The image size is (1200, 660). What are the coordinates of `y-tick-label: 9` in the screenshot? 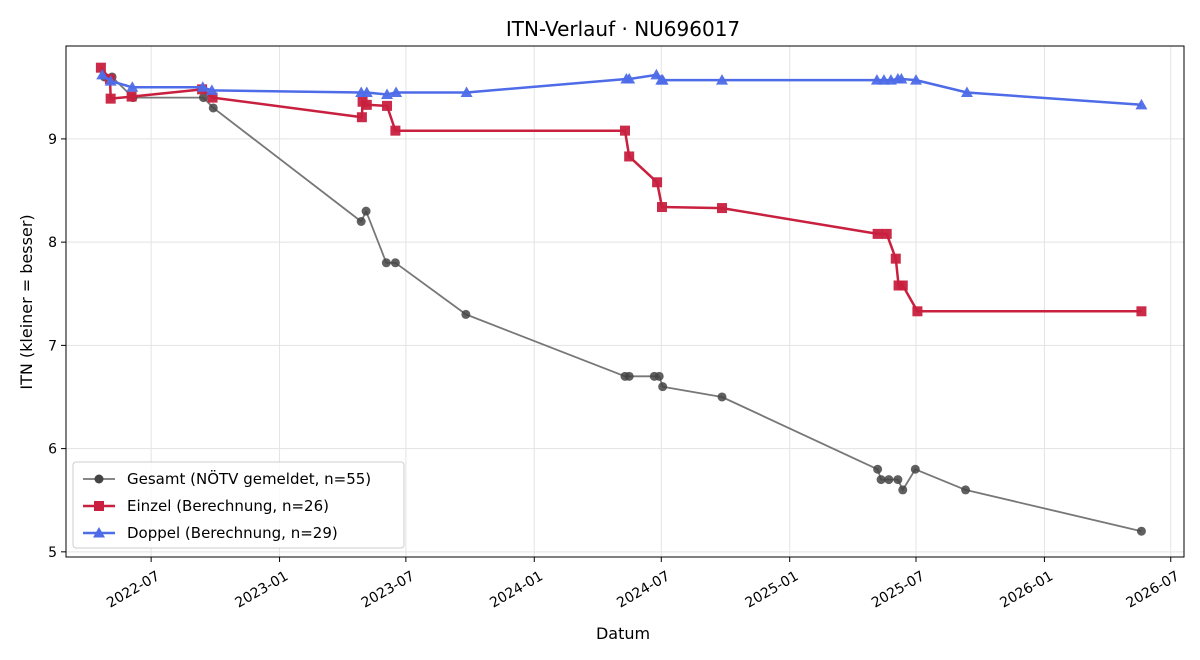 It's located at (52, 140).